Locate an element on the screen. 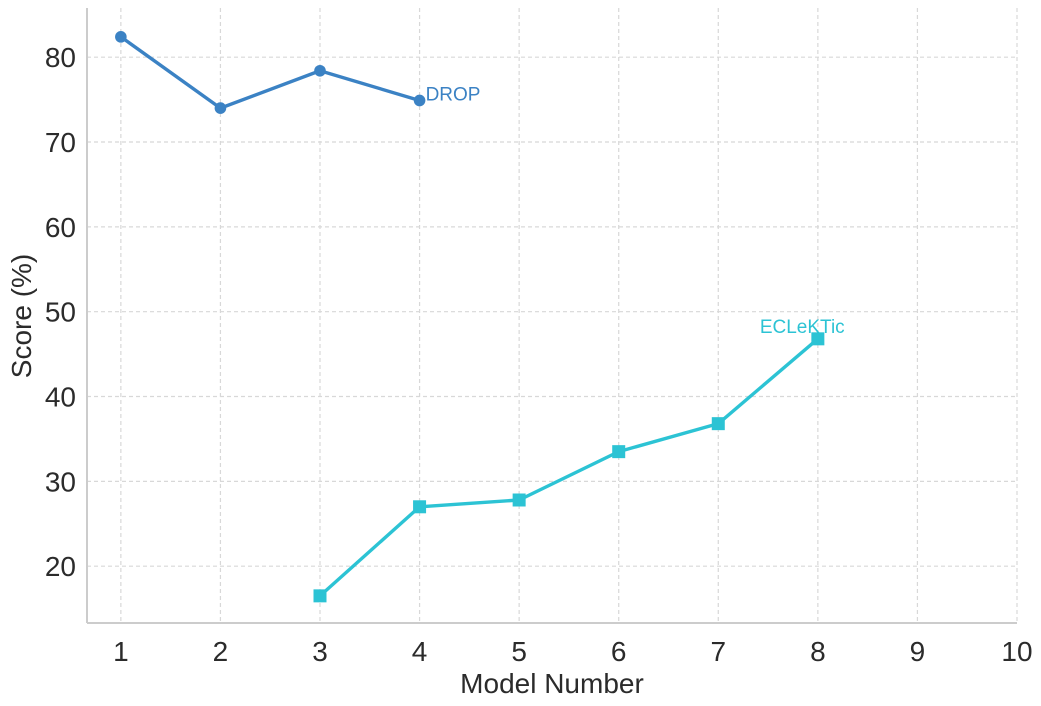 The width and height of the screenshot is (1041, 706). y-tick-label: 20 is located at coordinates (60, 566).